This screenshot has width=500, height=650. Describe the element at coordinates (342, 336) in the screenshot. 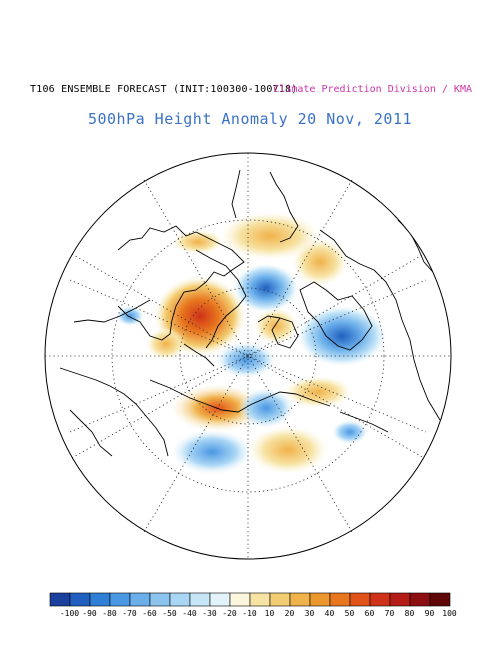

I see `negative-anomaly-canada` at that location.